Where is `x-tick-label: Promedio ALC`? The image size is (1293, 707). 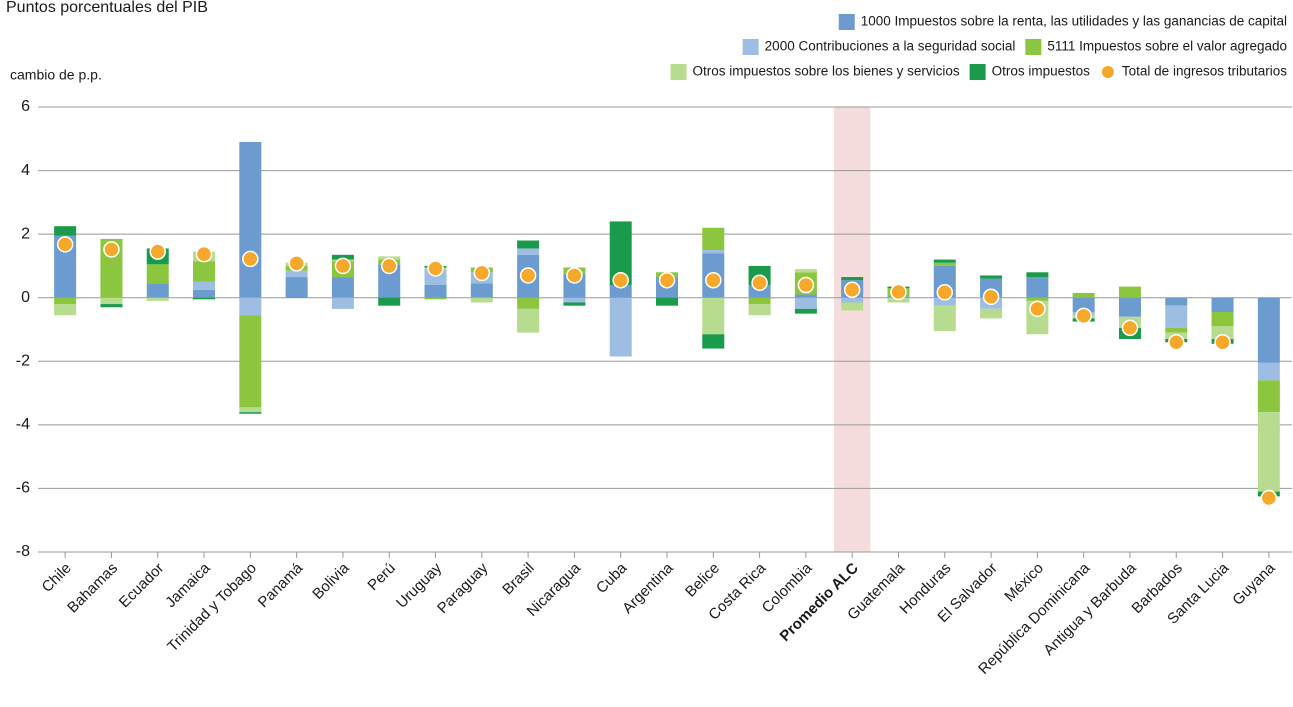 x-tick-label: Promedio ALC is located at coordinates (819, 602).